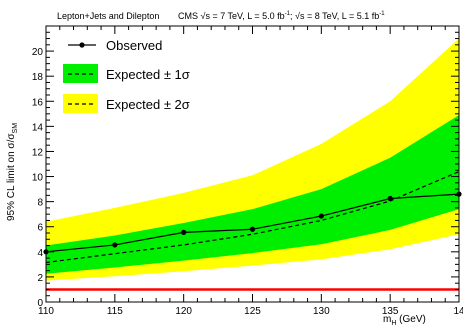 This screenshot has height=326, width=463. I want to click on y-axis-label: 95% CL limit on σ/σSM, so click(12, 172).